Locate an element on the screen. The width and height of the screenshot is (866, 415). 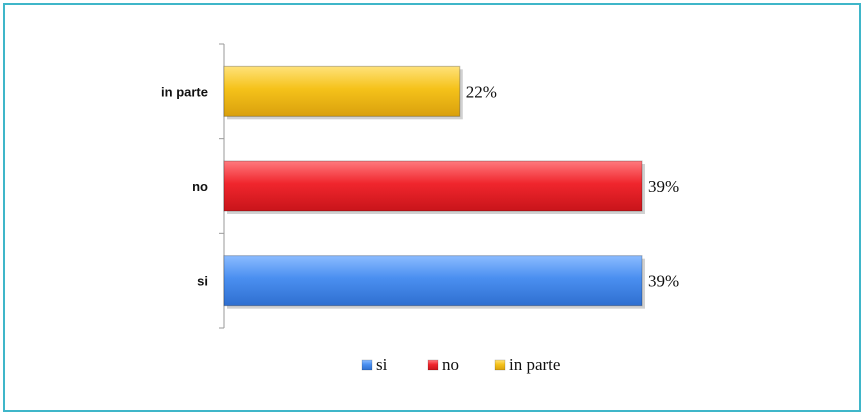
legend-label: si is located at coordinates (382, 364).